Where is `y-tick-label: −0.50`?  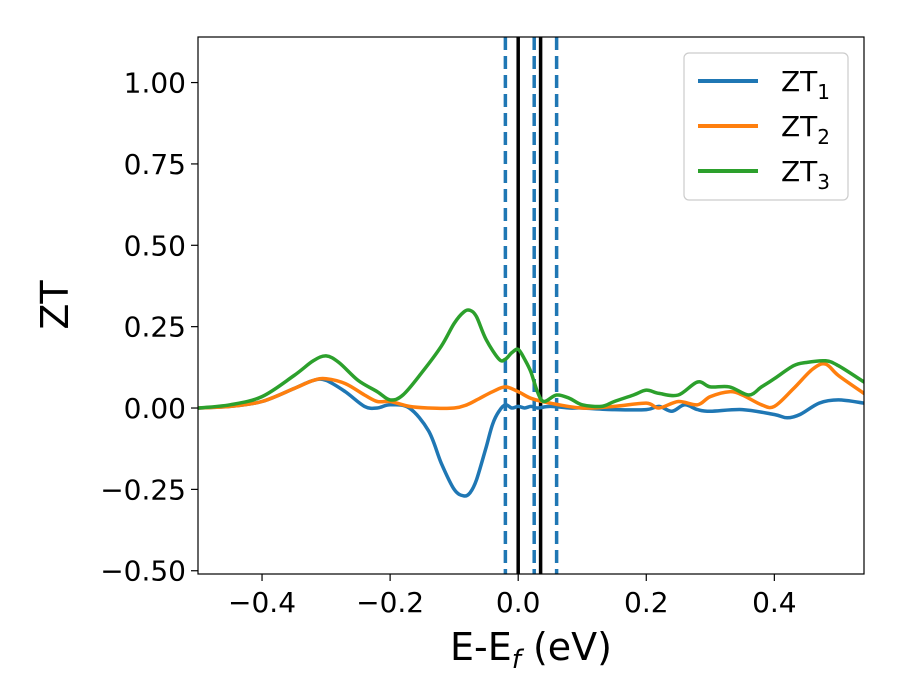
y-tick-label: −0.50 is located at coordinates (143, 571).